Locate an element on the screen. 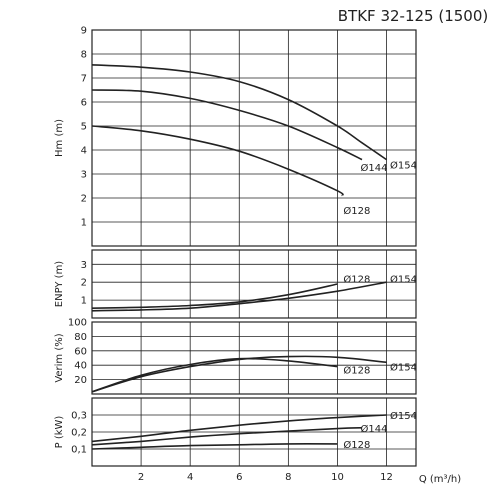  x-tick-label: 4 is located at coordinates (190, 477).